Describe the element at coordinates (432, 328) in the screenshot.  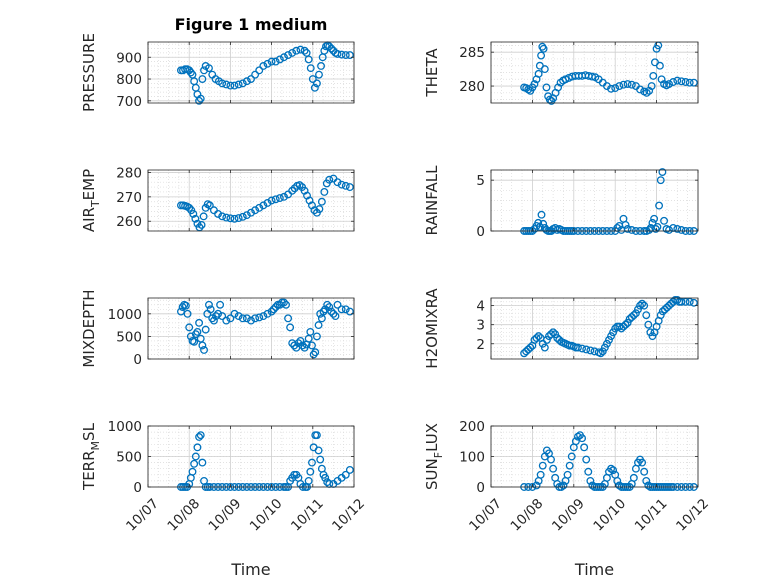
I see `y-axis-label: H2OMIXRA` at that location.